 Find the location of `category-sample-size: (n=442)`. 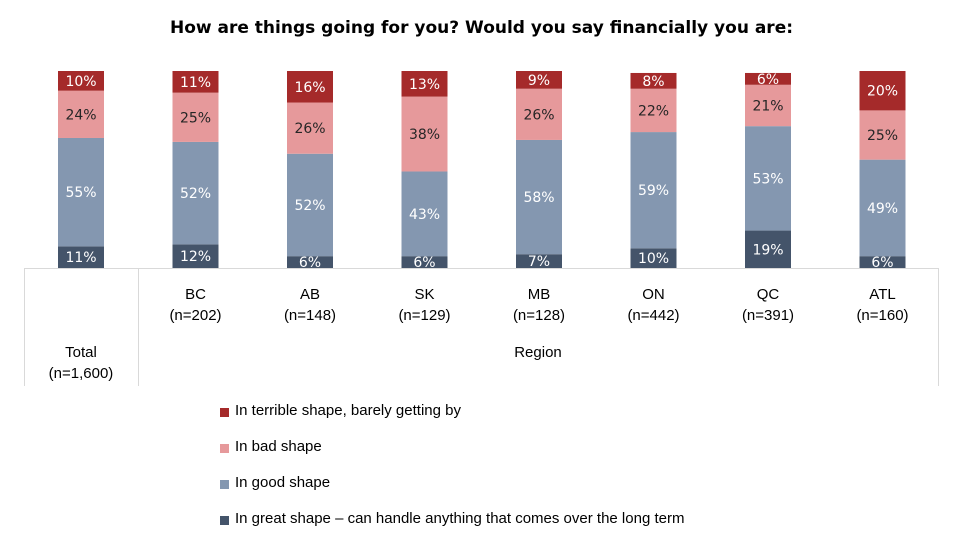

category-sample-size: (n=442) is located at coordinates (653, 315).